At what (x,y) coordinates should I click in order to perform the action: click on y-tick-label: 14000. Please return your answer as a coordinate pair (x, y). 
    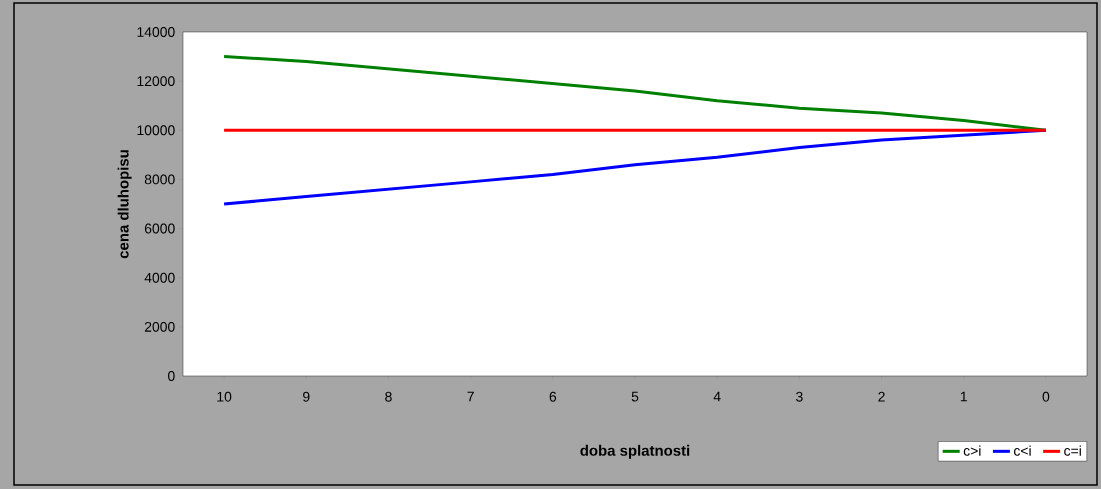
    Looking at the image, I should click on (156, 32).